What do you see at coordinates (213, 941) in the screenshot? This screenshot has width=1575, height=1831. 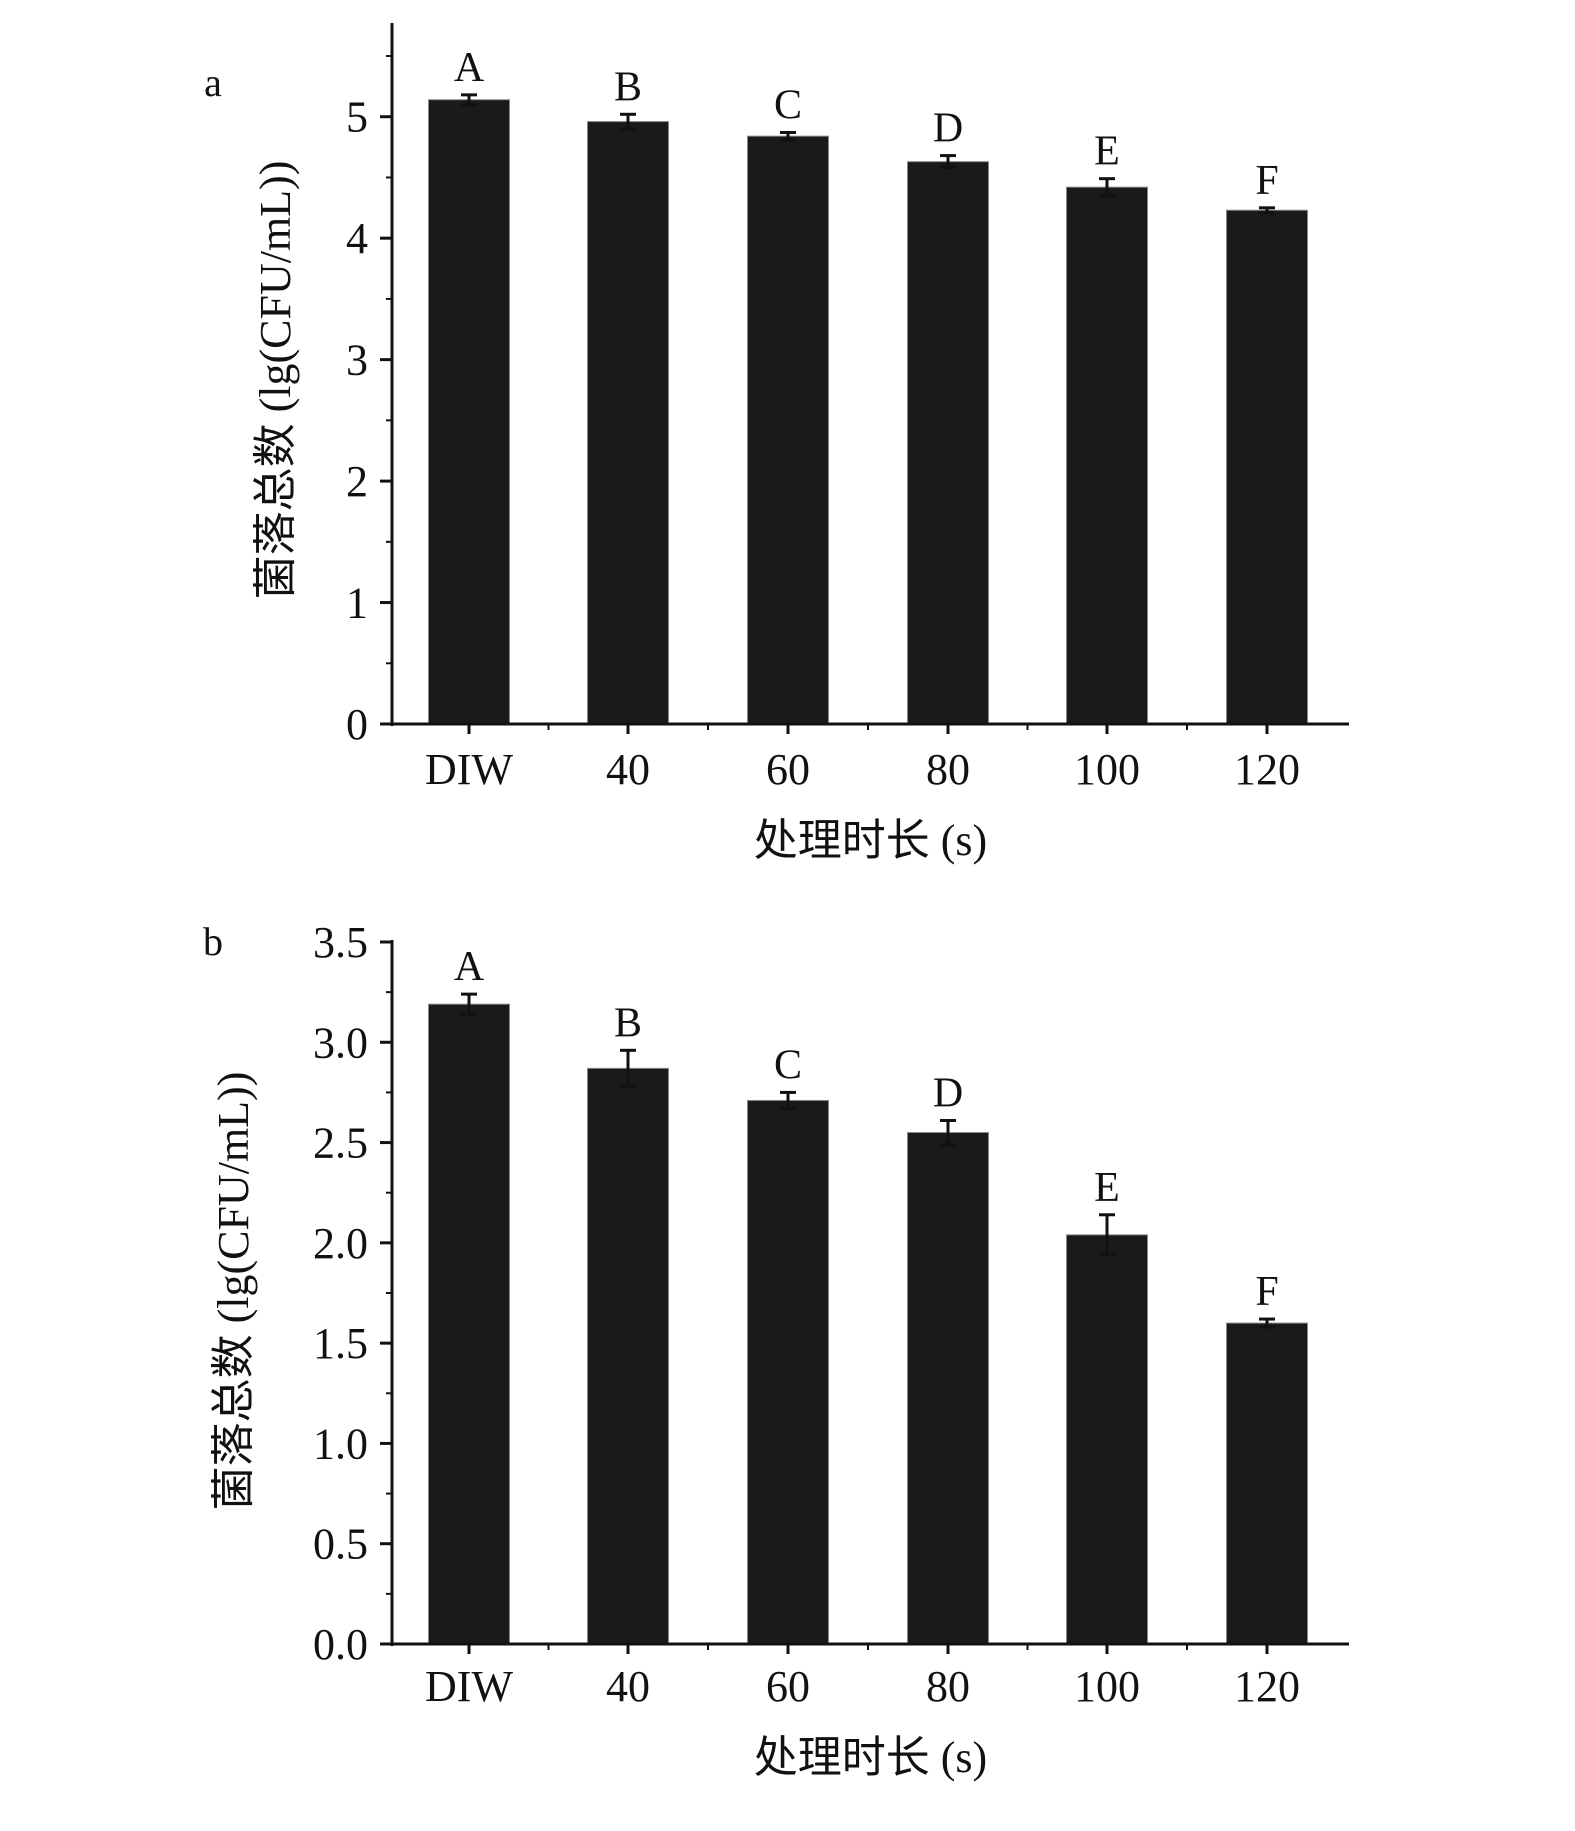 I see `panel-label: b` at bounding box center [213, 941].